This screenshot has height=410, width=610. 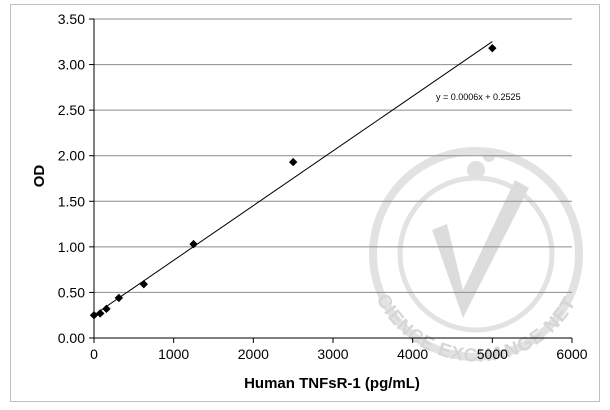 I want to click on x-tick-label: 3000, so click(x=332, y=354).